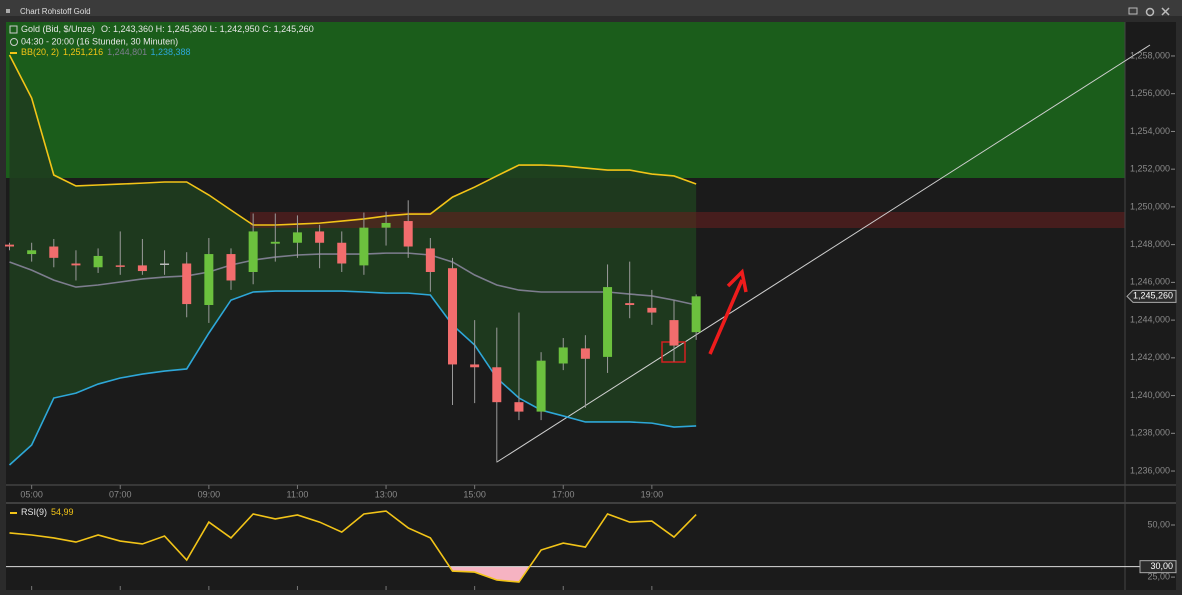 Image resolution: width=1182 pixels, height=595 pixels. I want to click on rsi-level-tag, so click(1158, 567).